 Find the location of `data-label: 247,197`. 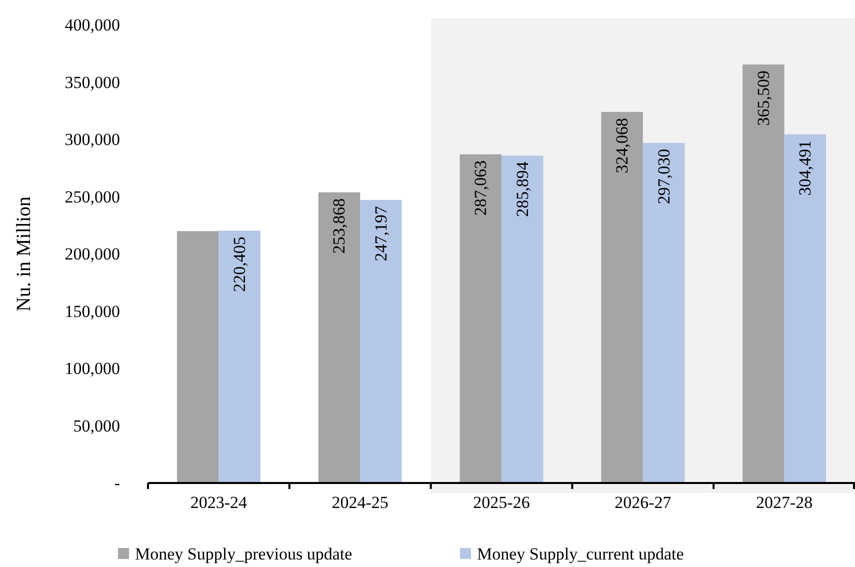

data-label: 247,197 is located at coordinates (380, 233).